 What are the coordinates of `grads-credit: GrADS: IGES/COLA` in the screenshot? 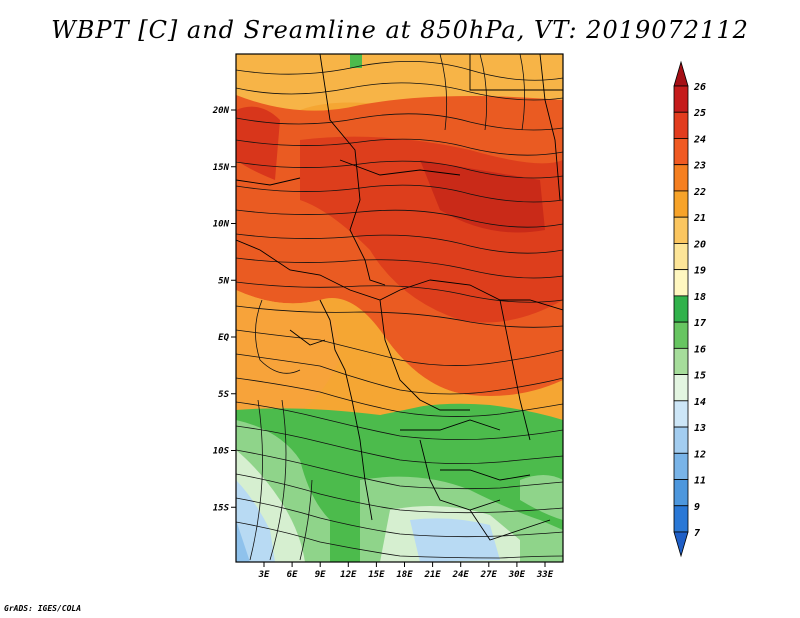 It's located at (43, 608).